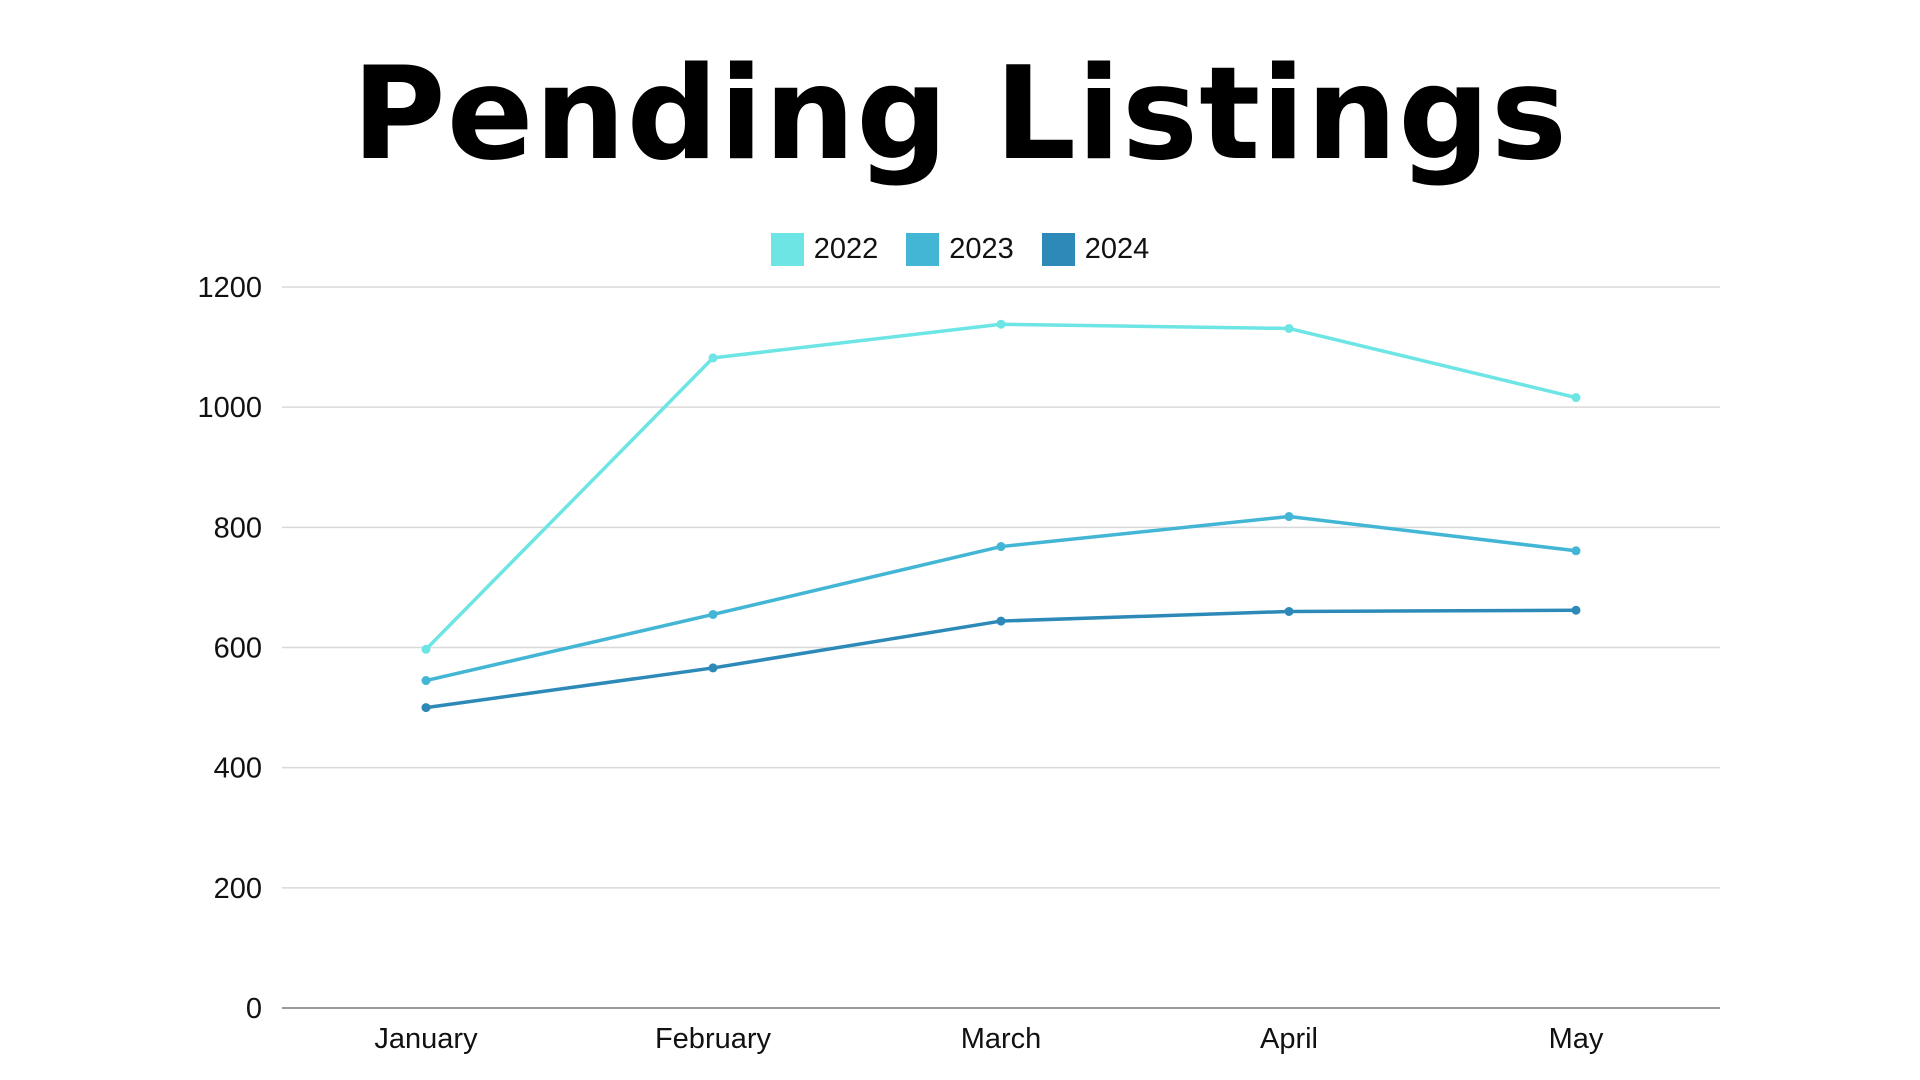  What do you see at coordinates (1117, 249) in the screenshot?
I see `legend-label-2024: 2024` at bounding box center [1117, 249].